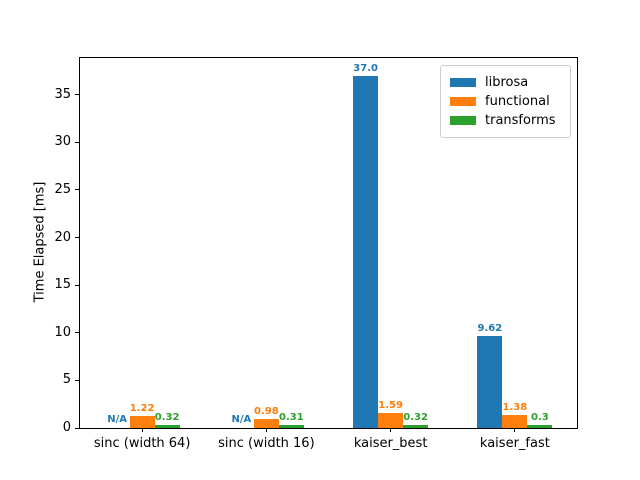 This screenshot has width=640, height=480. Describe the element at coordinates (540, 418) in the screenshot. I see `bar-value-label: 0.3` at that location.